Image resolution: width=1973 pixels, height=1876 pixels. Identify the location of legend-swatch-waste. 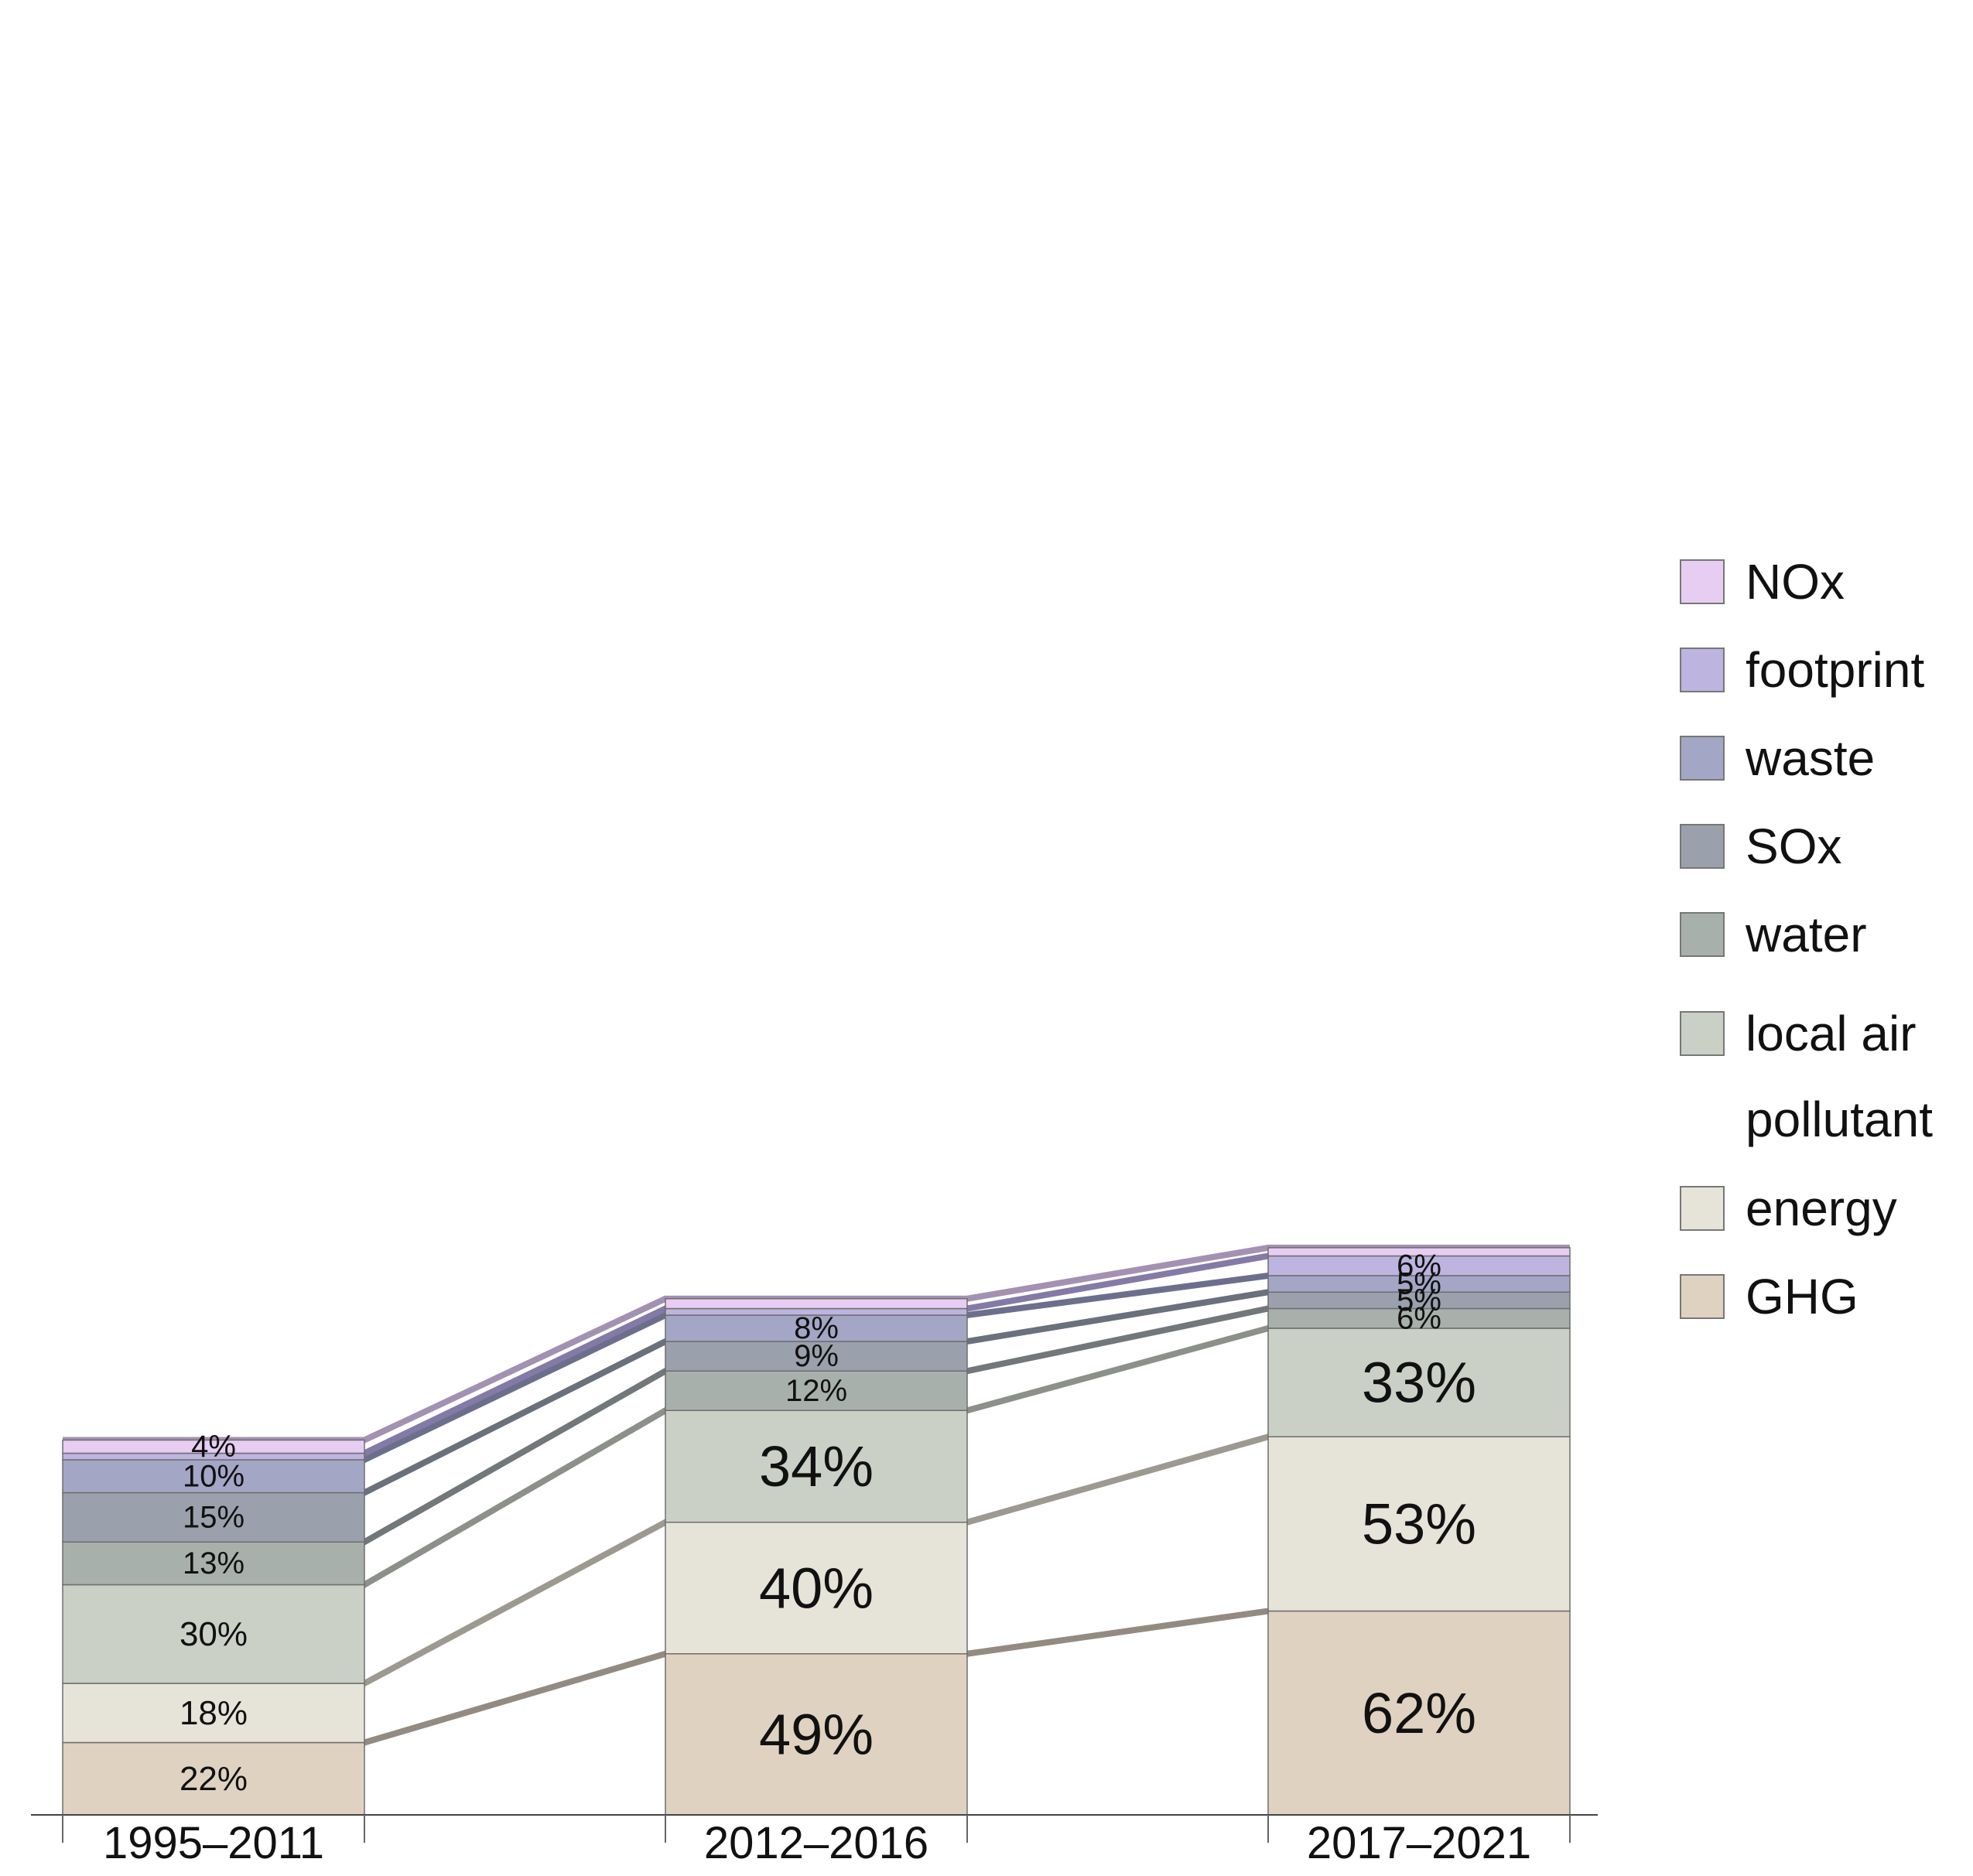
(1702, 758).